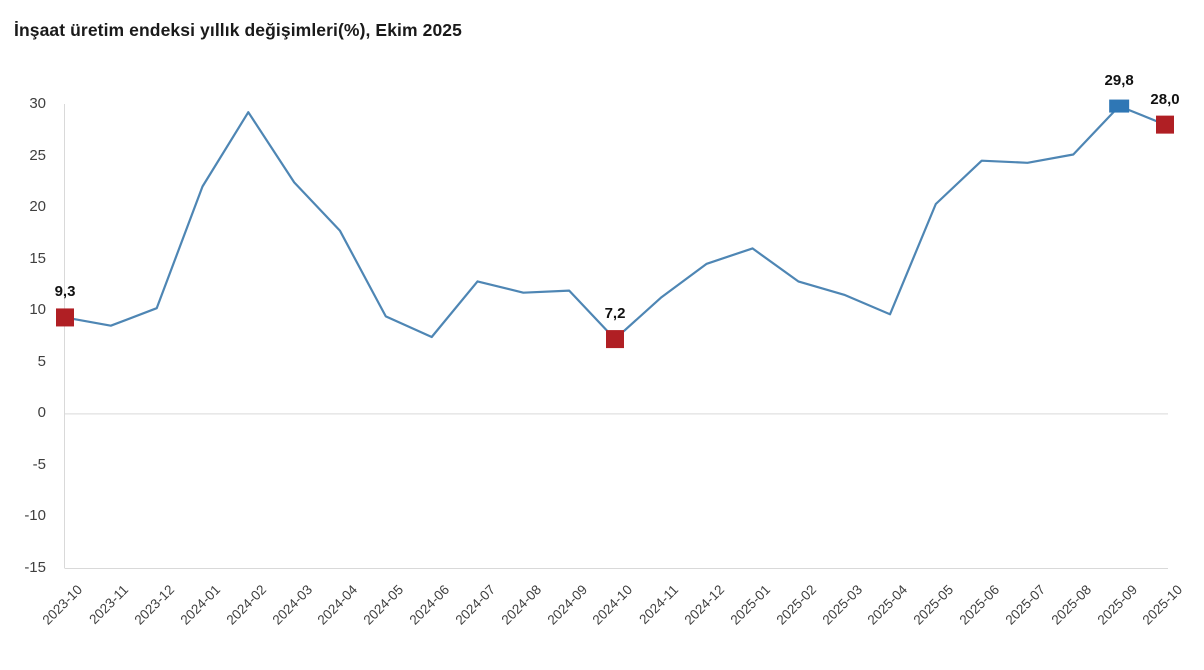 This screenshot has height=670, width=1204. What do you see at coordinates (35, 516) in the screenshot?
I see `y-tick-label--10: -10` at bounding box center [35, 516].